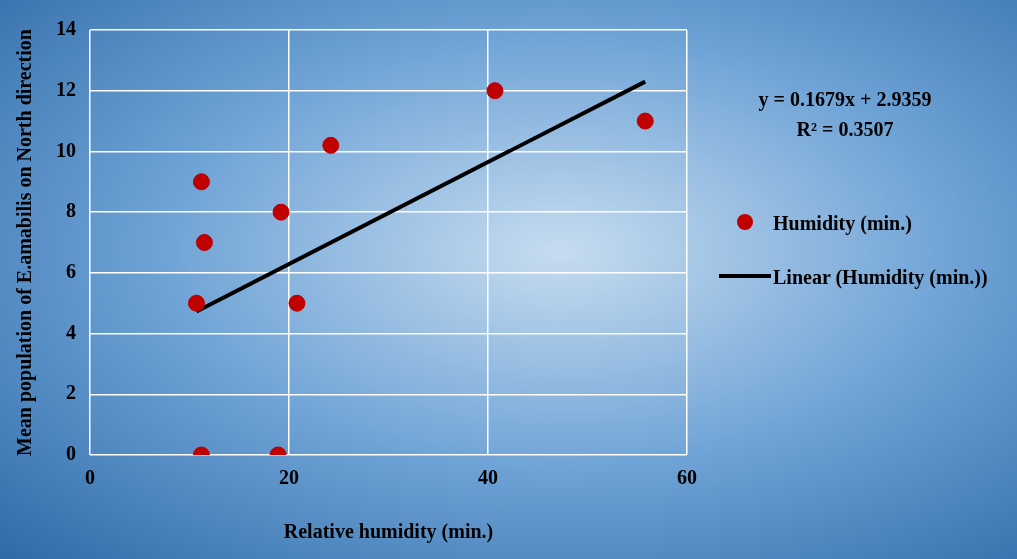  Describe the element at coordinates (90, 477) in the screenshot. I see `x-tick-label: 0` at that location.